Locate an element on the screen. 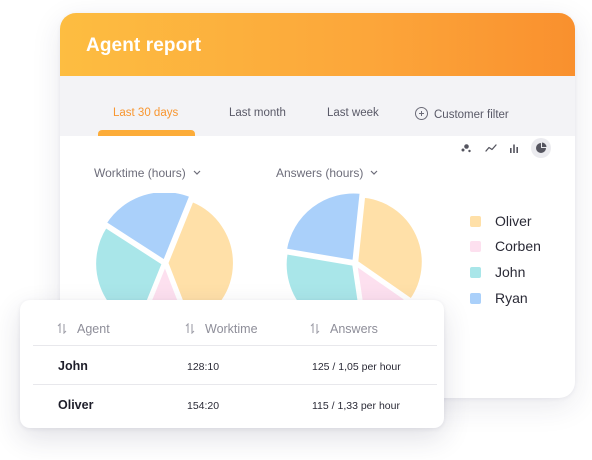 The image size is (592, 460). tab-last-30-days: Last 30 days is located at coordinates (145, 113).